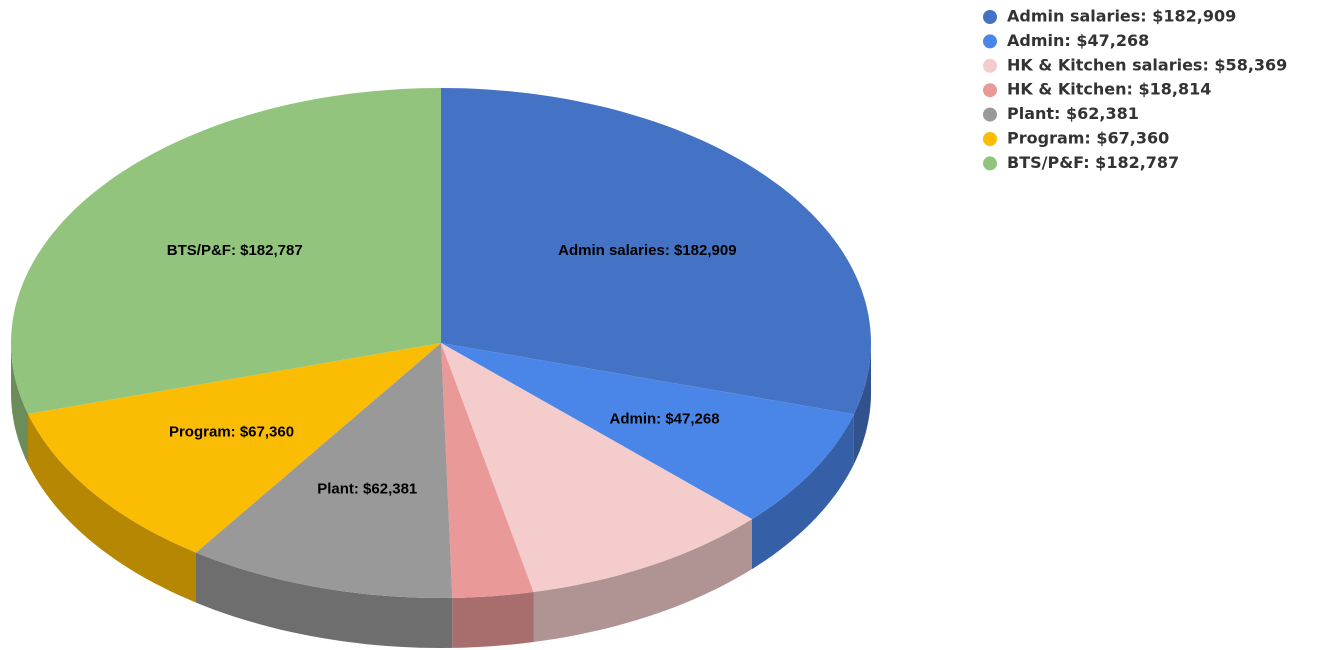 This screenshot has width=1340, height=650. Describe the element at coordinates (647, 250) in the screenshot. I see `data-label: Admin salaries: $182,909` at that location.